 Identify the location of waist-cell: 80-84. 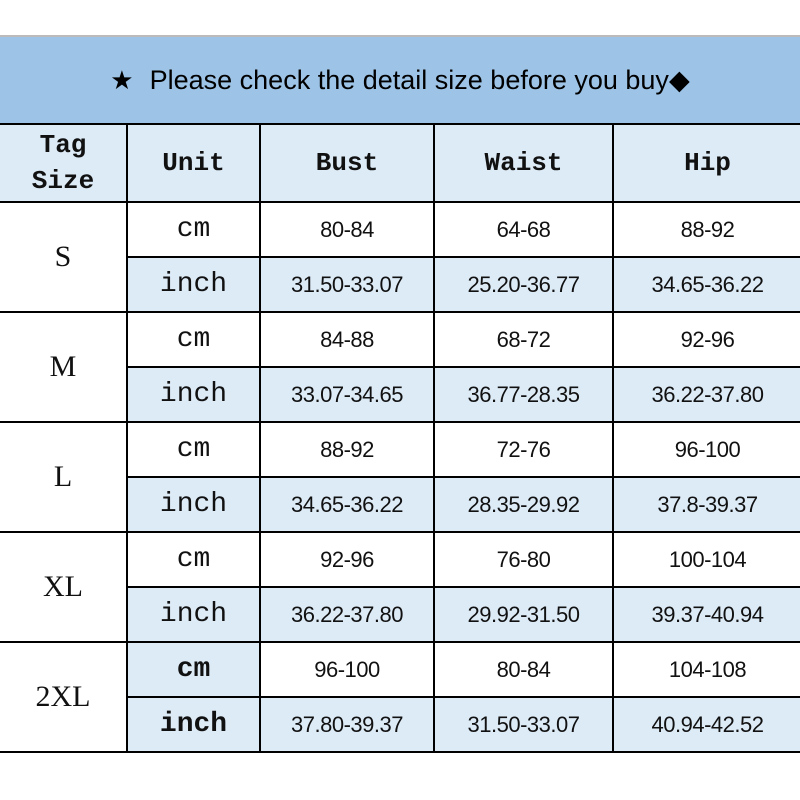
(523, 669).